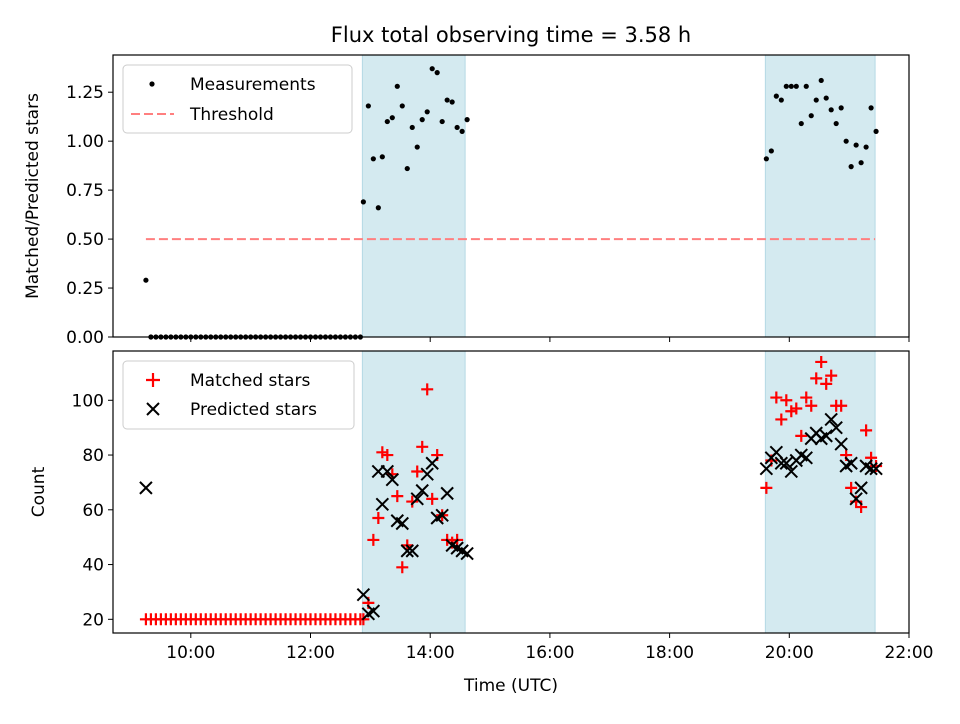  I want to click on legend-matched-label: Matched stars, so click(250, 381).